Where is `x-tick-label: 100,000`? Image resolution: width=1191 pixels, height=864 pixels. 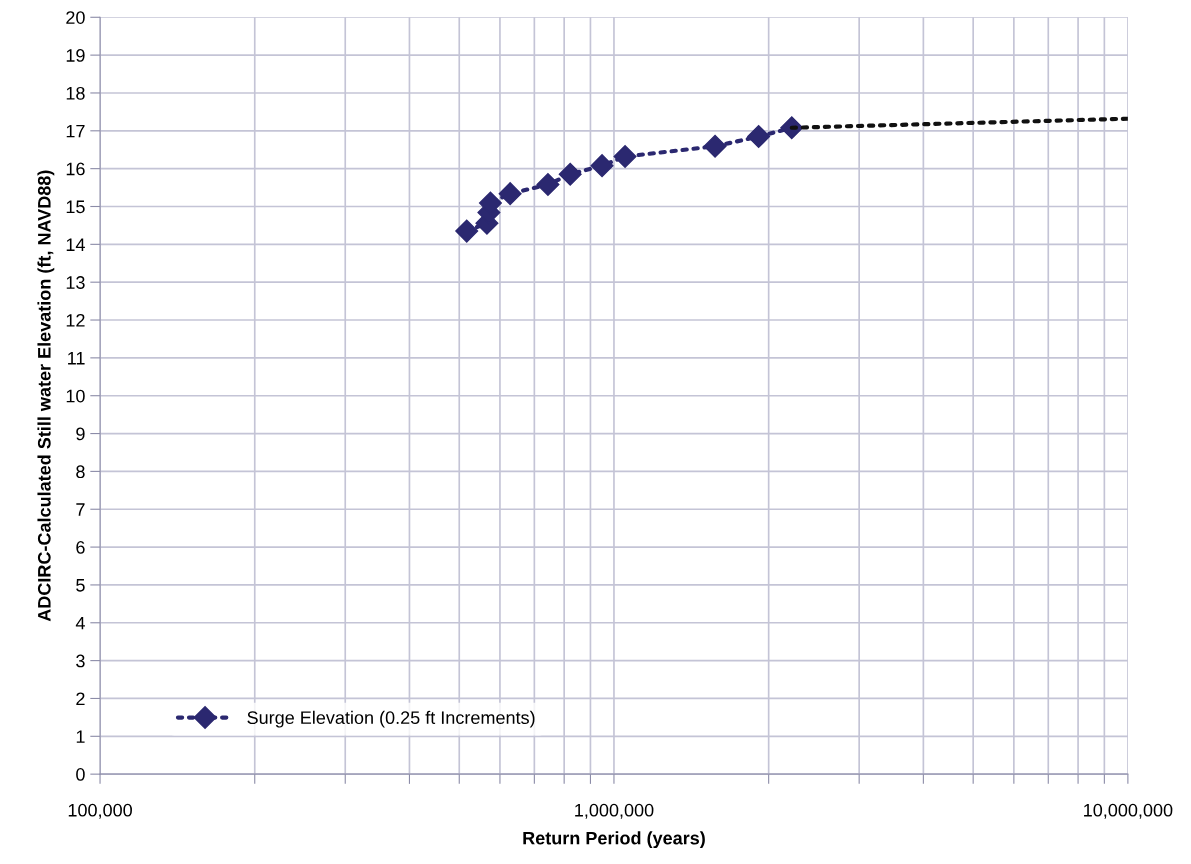 x-tick-label: 100,000 is located at coordinates (100, 811).